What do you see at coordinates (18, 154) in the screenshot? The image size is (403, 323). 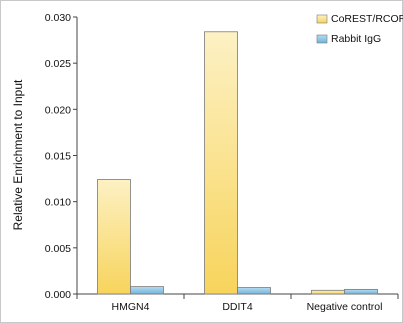 I see `y-axis-title: Relative Enrichment to Input` at bounding box center [18, 154].